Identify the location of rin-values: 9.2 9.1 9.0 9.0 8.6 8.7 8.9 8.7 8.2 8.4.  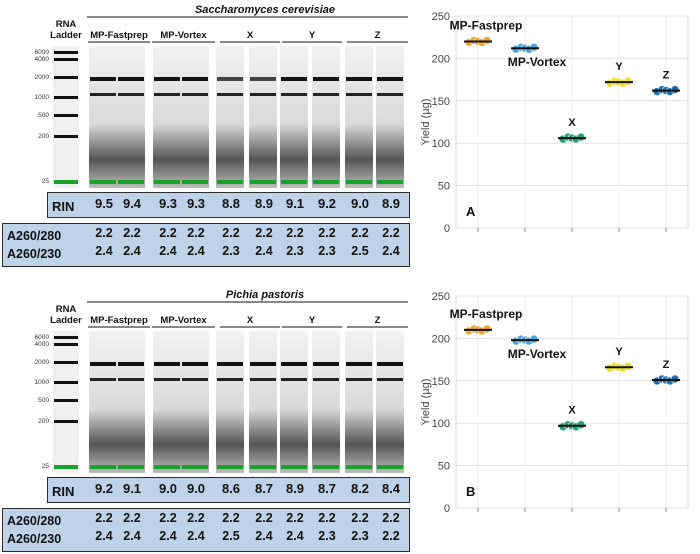
(228, 491).